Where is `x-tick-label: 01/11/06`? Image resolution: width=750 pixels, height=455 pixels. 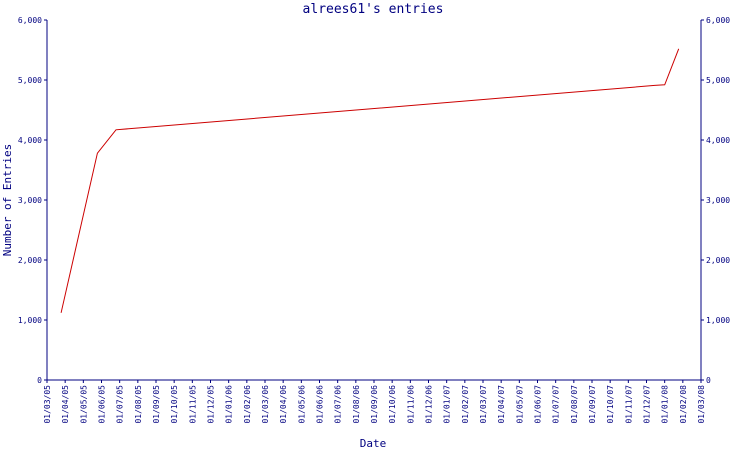 x-tick-label: 01/11/06 is located at coordinates (410, 404).